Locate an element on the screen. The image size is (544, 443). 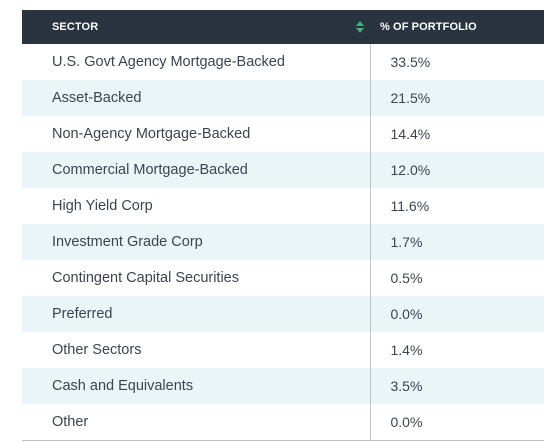
table-row: Contingent Capital Securities 0.5% is located at coordinates (283, 278).